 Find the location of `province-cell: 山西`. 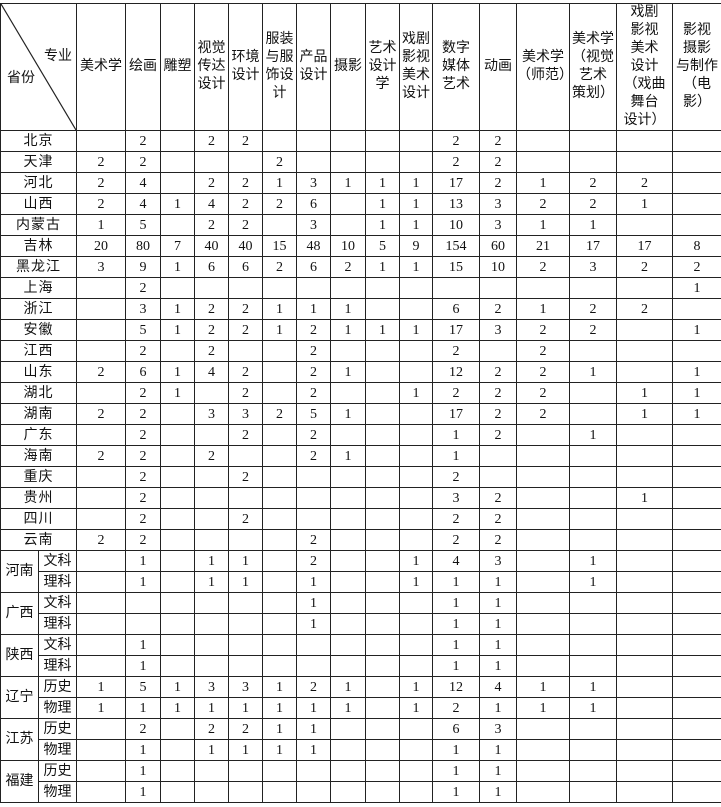

province-cell: 山西 is located at coordinates (39, 204).